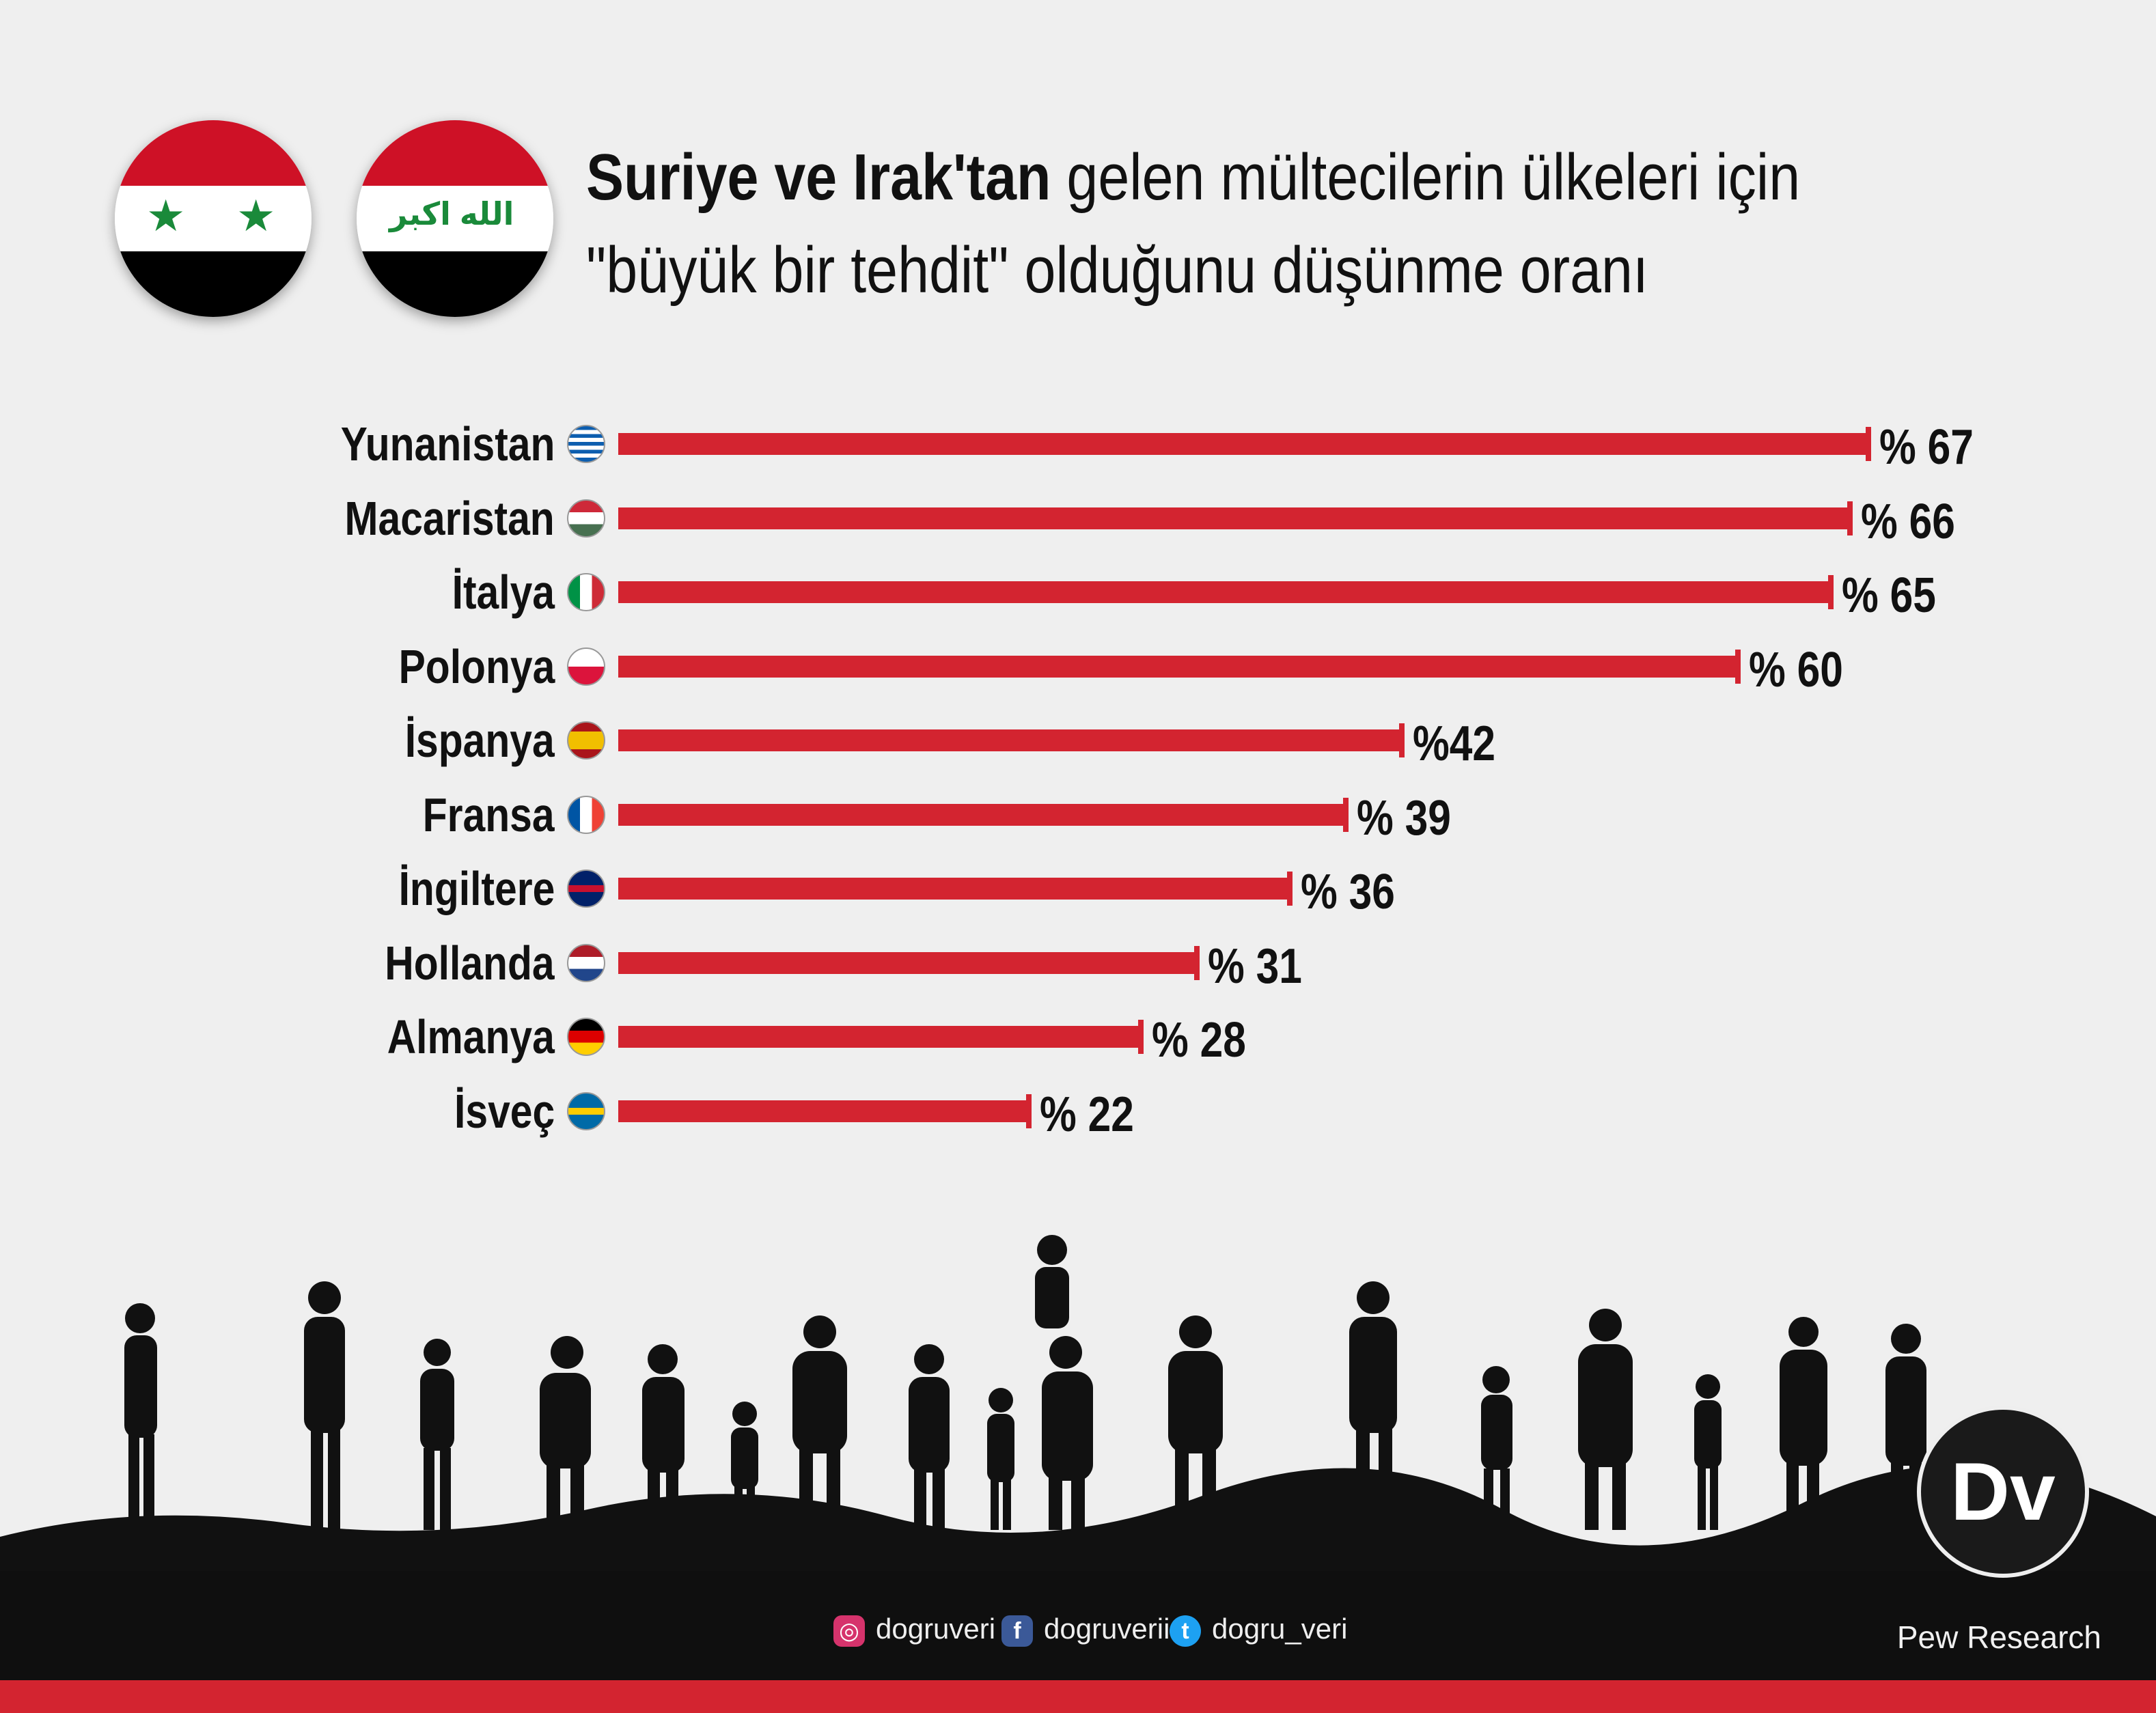  I want to click on category-label: İsveç, so click(504, 1111).